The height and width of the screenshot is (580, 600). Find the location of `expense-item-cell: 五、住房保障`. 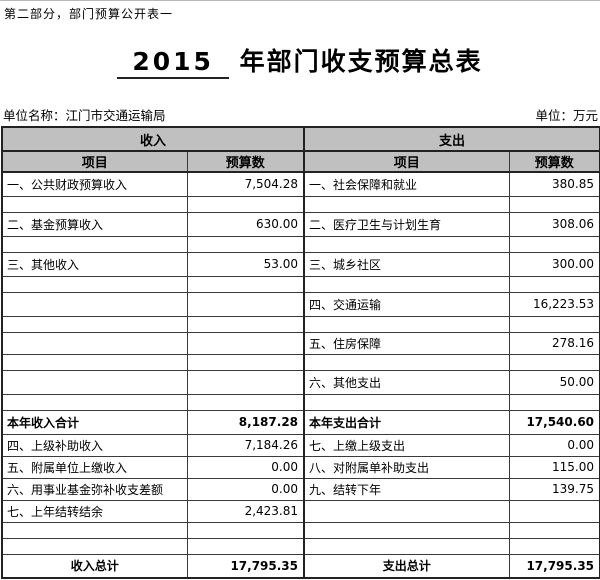

expense-item-cell: 五、住房保障 is located at coordinates (406, 343).